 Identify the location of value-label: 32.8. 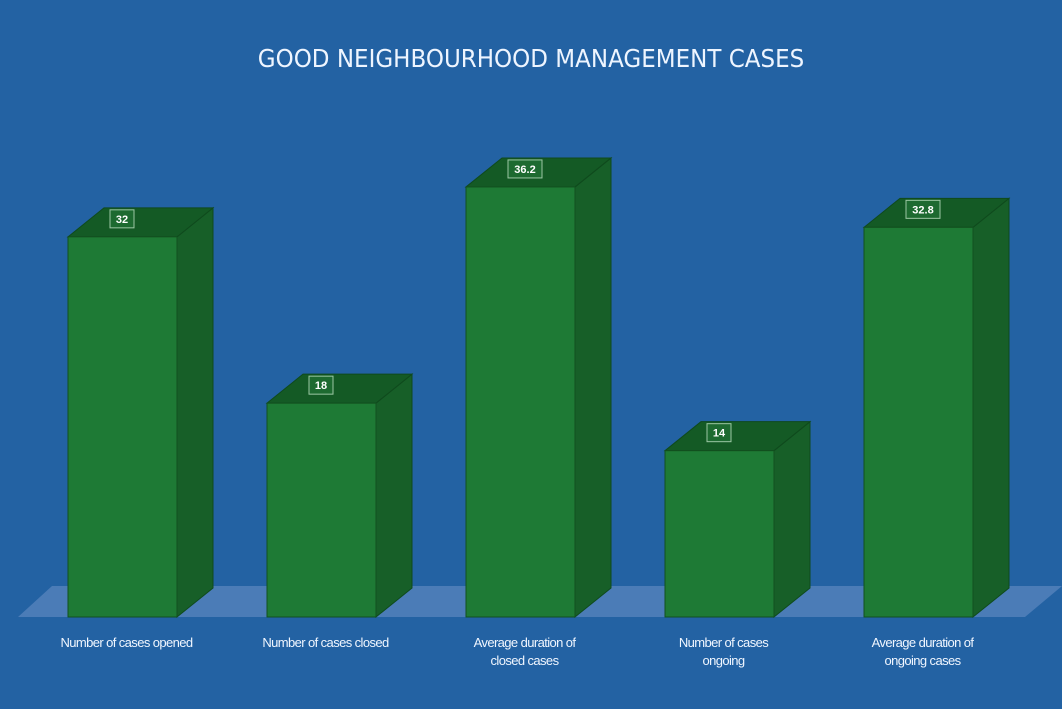
(922, 210).